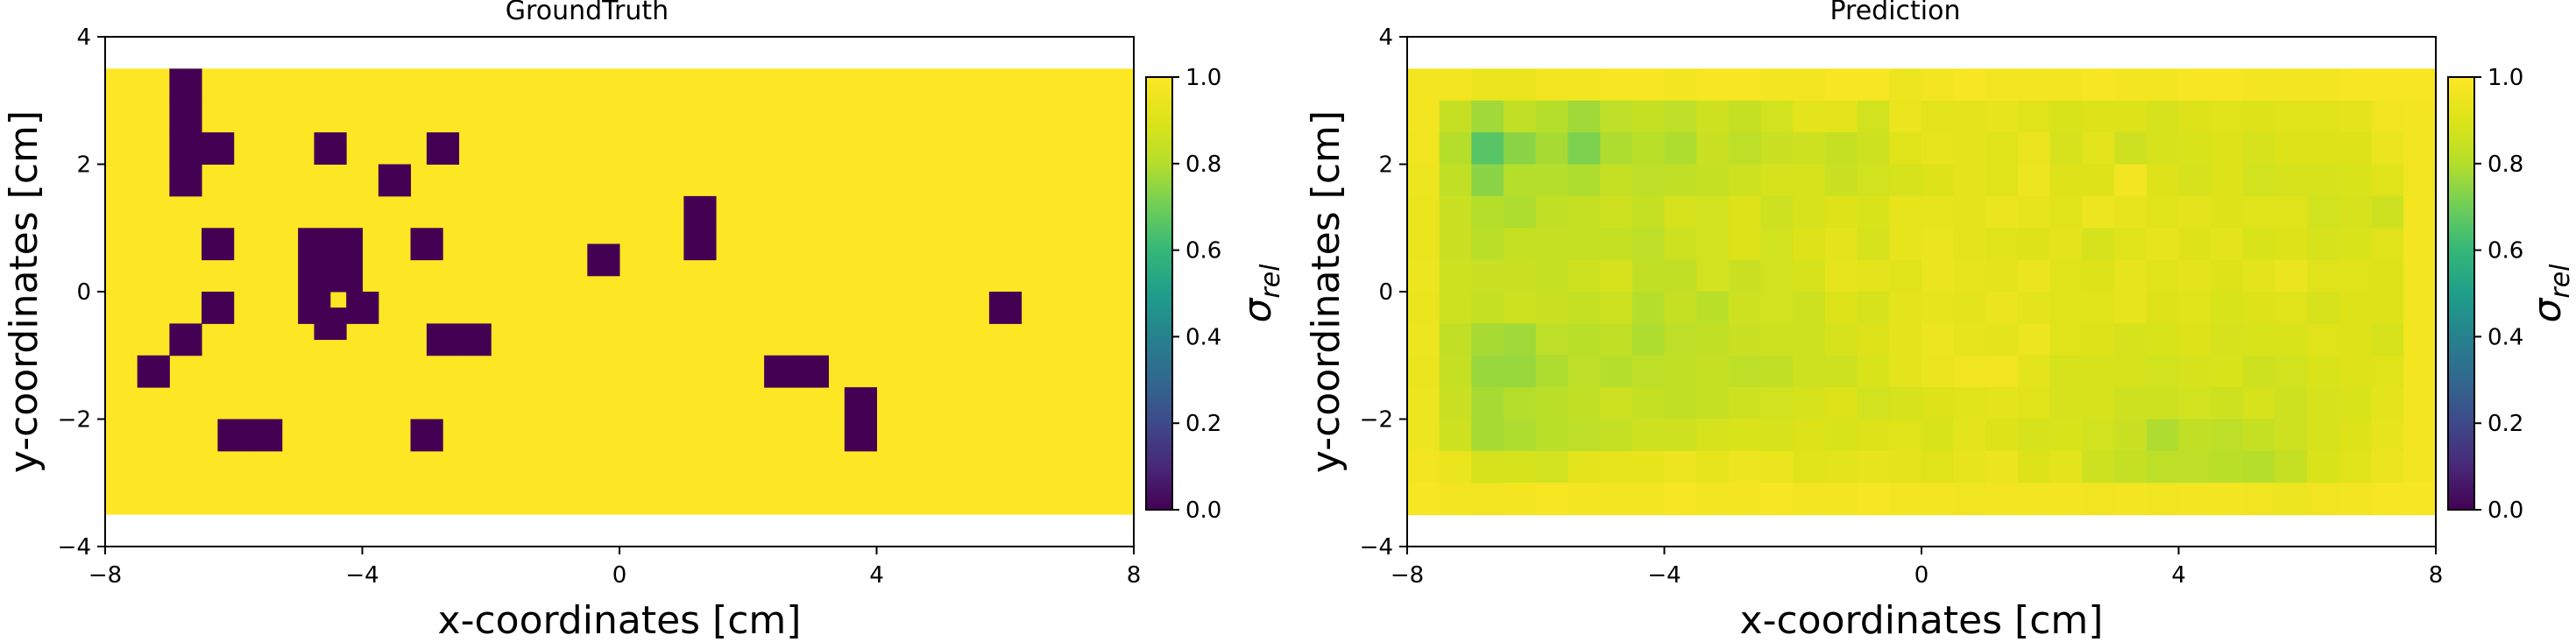  Describe the element at coordinates (1203, 78) in the screenshot. I see `groundtruth-colorbar-tick-label: 1.0` at that location.